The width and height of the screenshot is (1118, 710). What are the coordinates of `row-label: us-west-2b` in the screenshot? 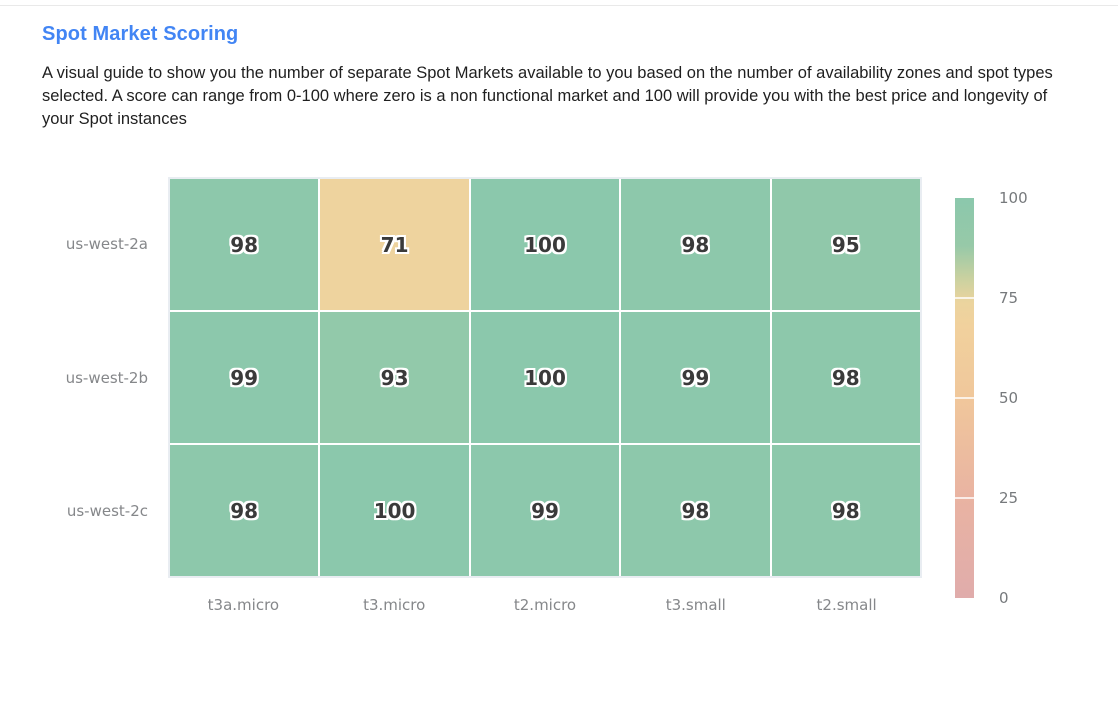 It's located at (106, 377).